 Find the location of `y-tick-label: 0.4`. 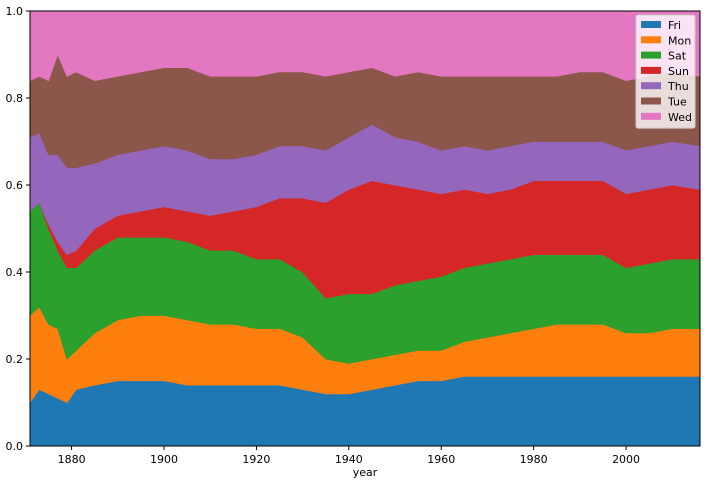

y-tick-label: 0.4 is located at coordinates (15, 272).